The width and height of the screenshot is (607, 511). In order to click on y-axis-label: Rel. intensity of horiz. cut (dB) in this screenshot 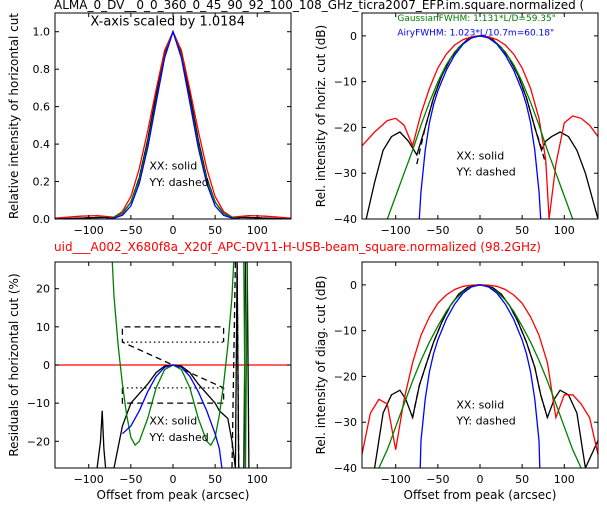, I will do `click(321, 116)`.